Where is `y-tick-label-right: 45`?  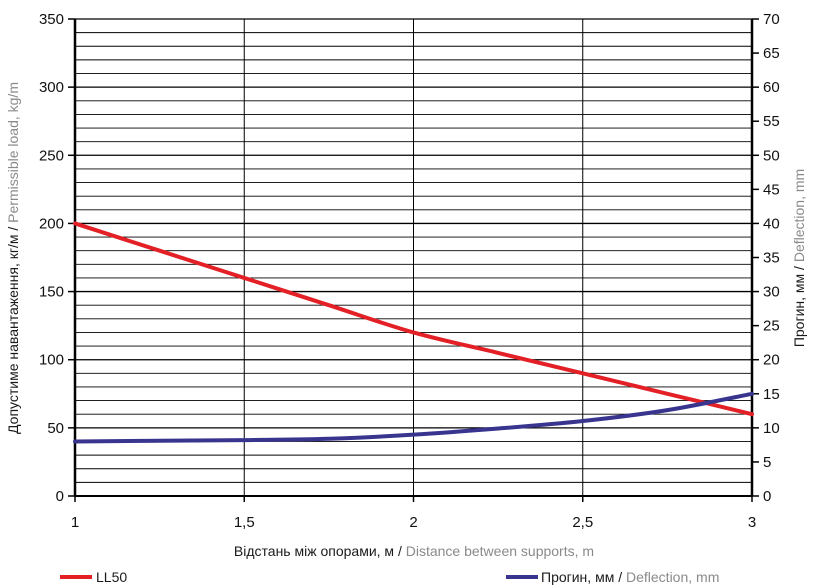 y-tick-label-right: 45 is located at coordinates (771, 189).